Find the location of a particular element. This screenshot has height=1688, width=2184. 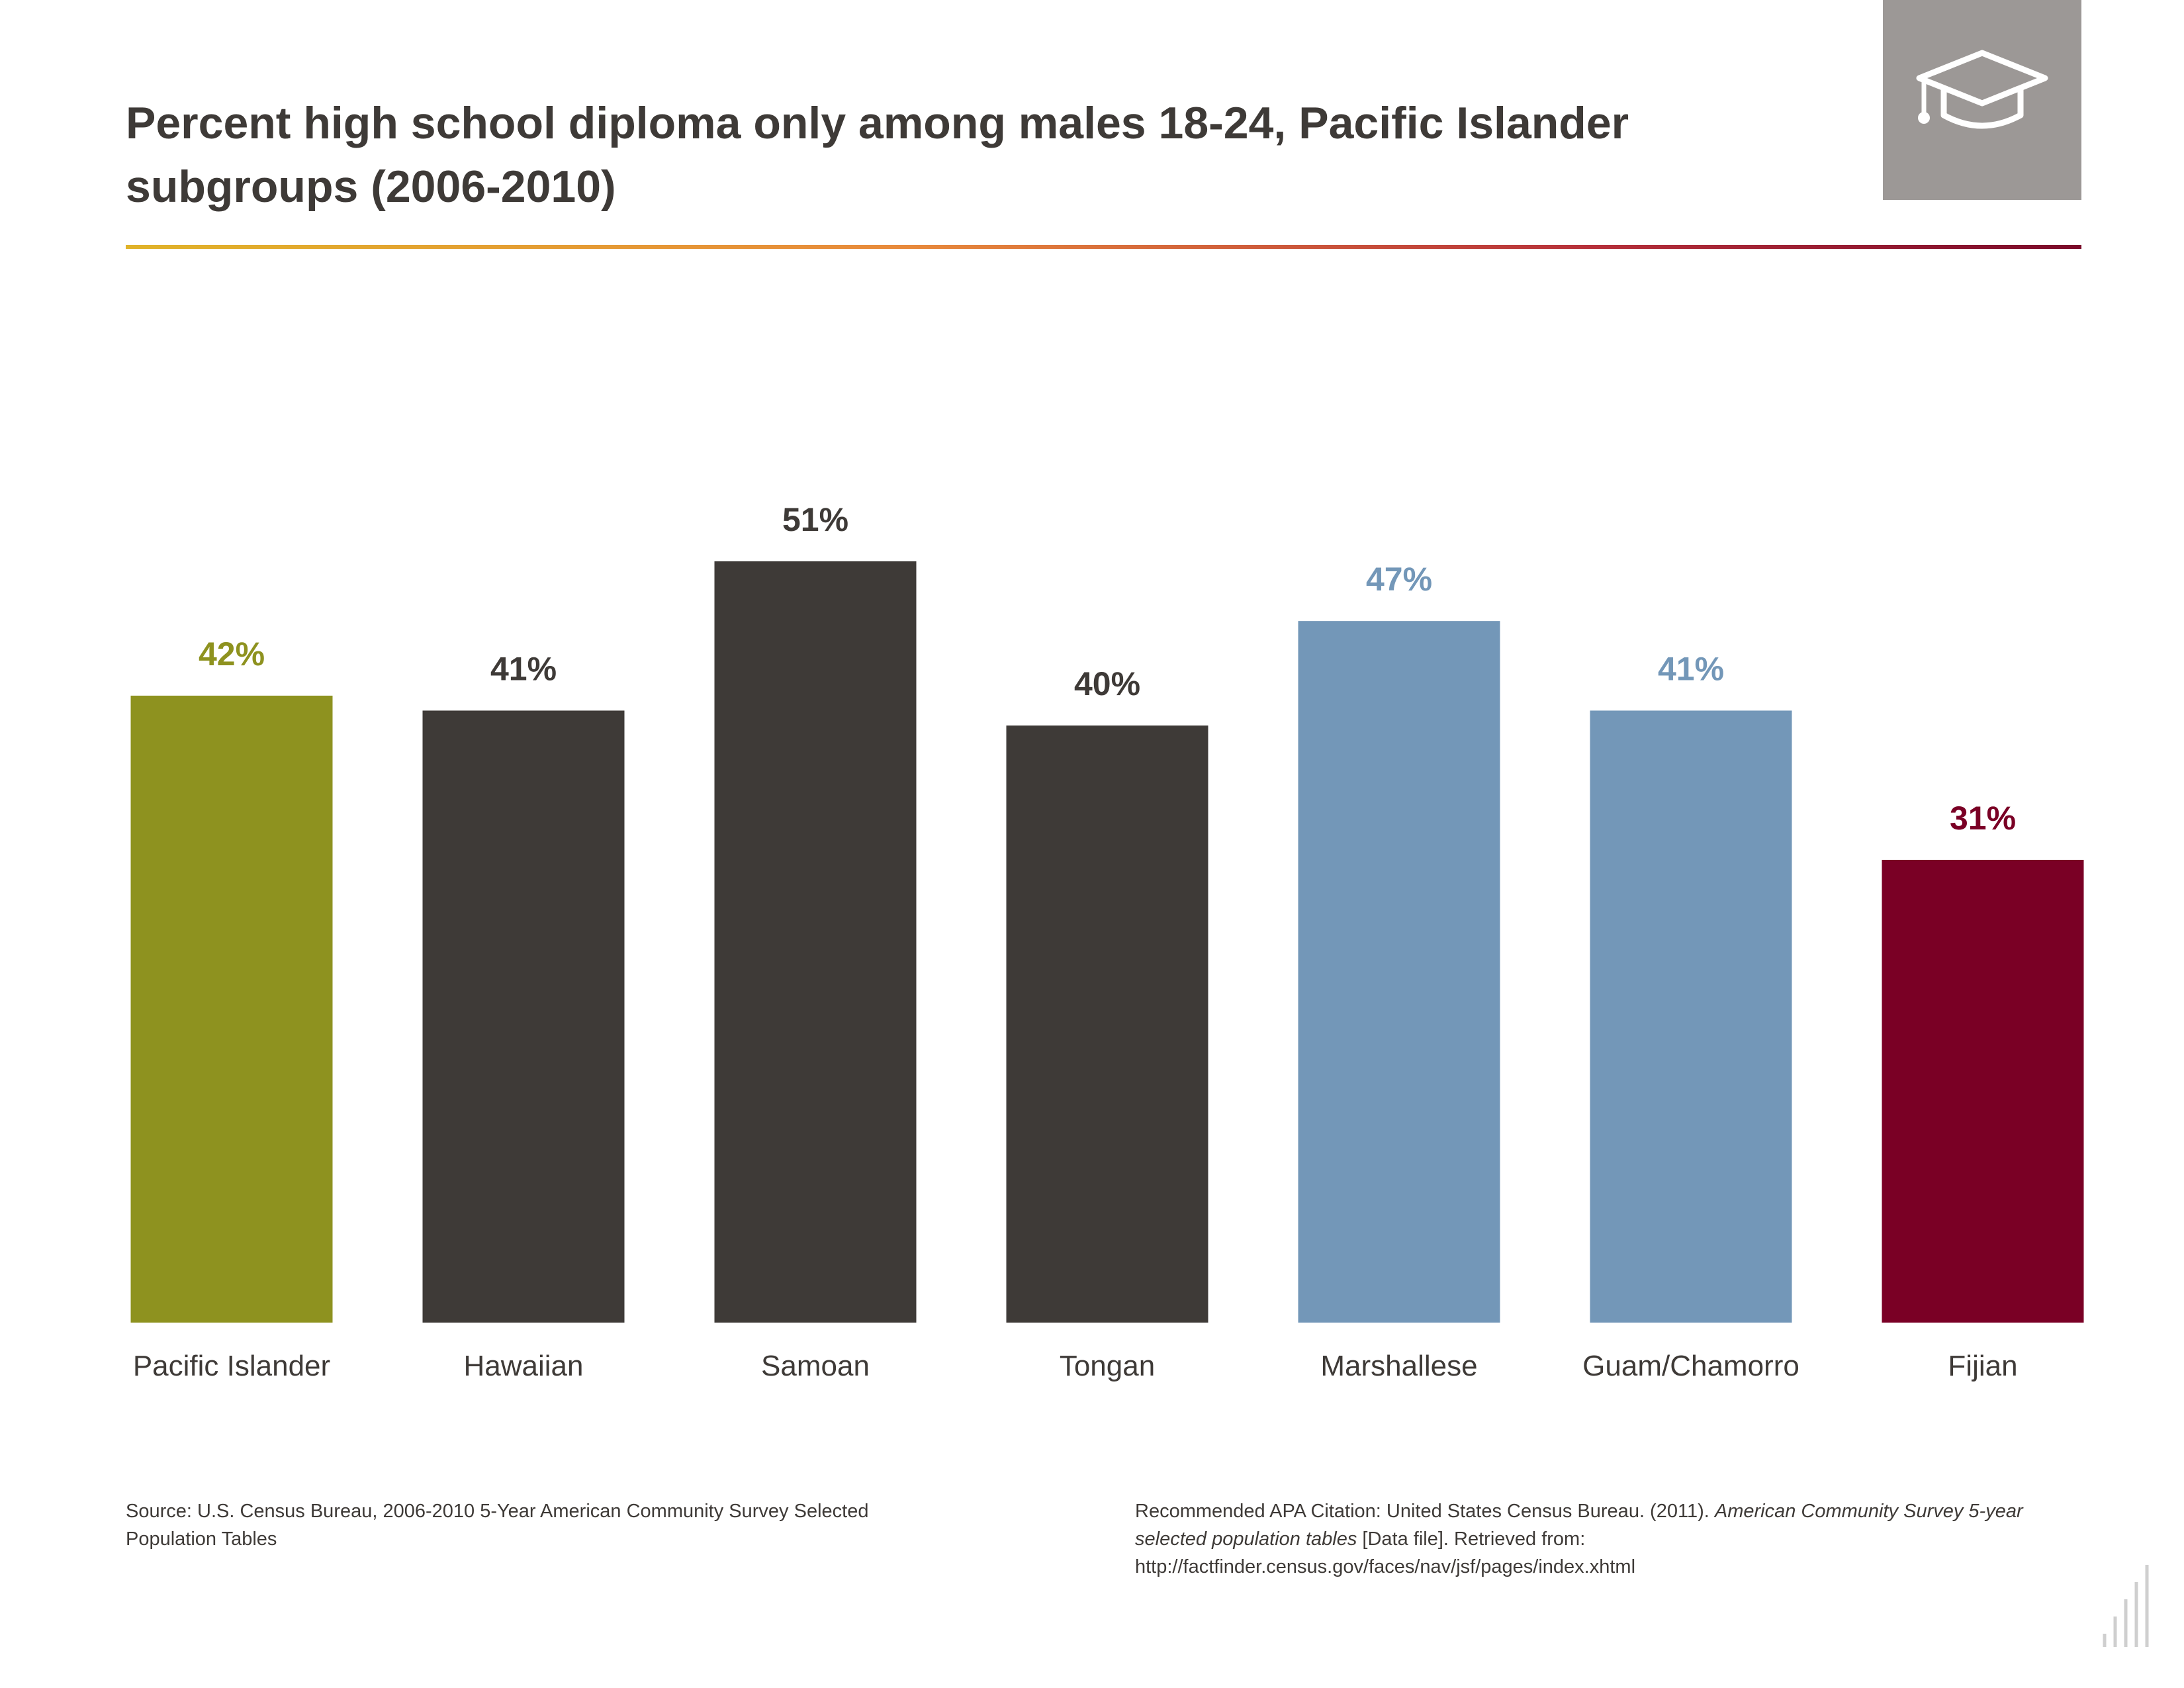

bar-pacific-islander is located at coordinates (231, 1009).